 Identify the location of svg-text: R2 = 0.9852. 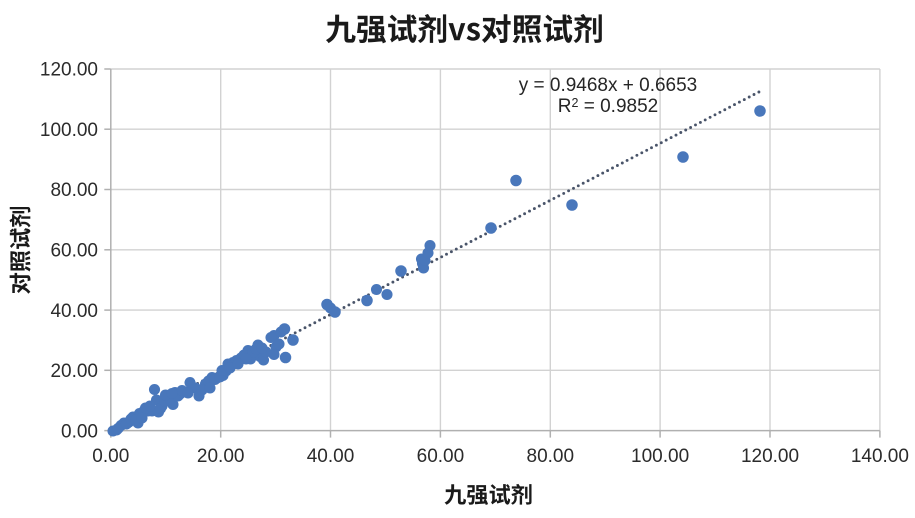
(608, 106).